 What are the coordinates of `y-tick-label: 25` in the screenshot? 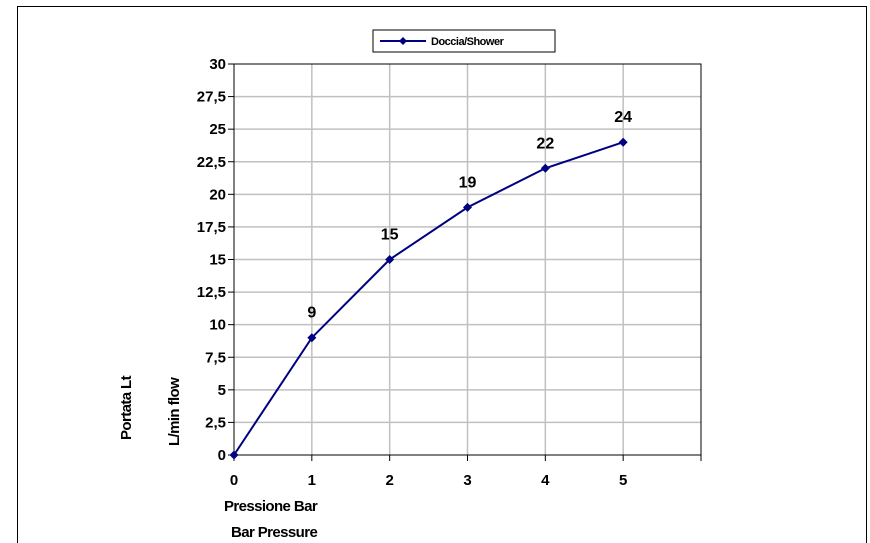 It's located at (217, 129).